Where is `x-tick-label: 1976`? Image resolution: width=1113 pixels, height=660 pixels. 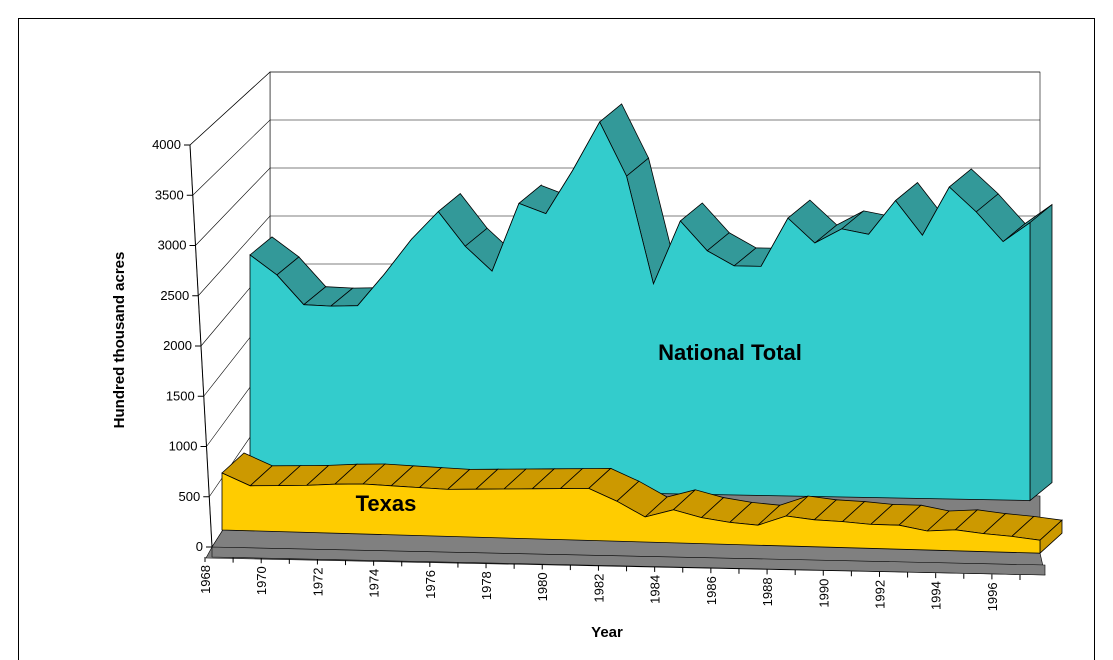
x-tick-label: 1976 is located at coordinates (430, 584).